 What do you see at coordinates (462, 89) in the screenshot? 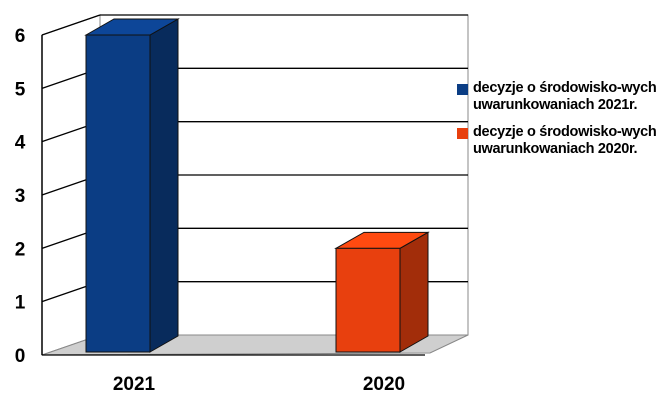
I see `legend-swatch-2021` at bounding box center [462, 89].